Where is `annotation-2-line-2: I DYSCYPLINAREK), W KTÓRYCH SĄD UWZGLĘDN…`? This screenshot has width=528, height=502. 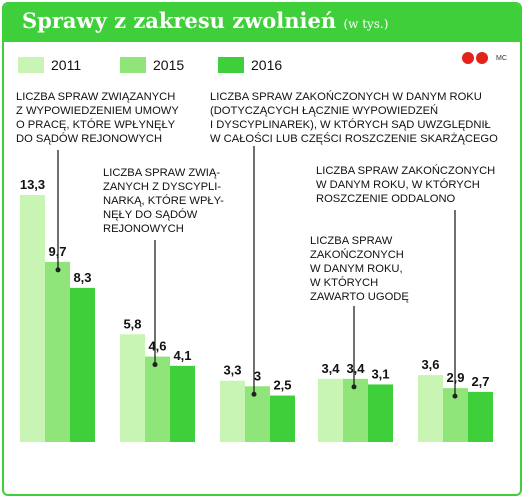
annotation-2-line-2: I DYSCYPLINAREK), W KTÓRYCH SĄD UWZGLĘDN… is located at coordinates (350, 125).